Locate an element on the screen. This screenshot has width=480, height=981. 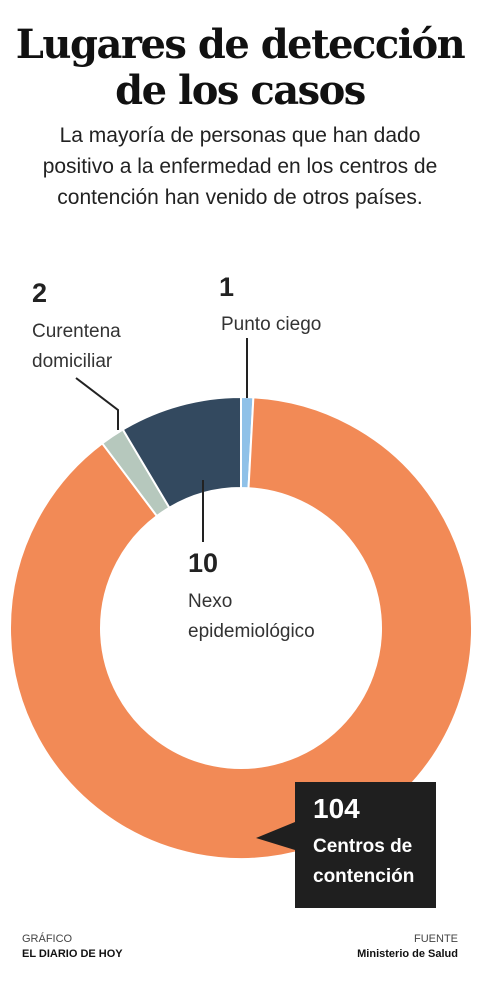
data-label-nexo-epidemiologico-line-1: Nexo is located at coordinates (210, 601).